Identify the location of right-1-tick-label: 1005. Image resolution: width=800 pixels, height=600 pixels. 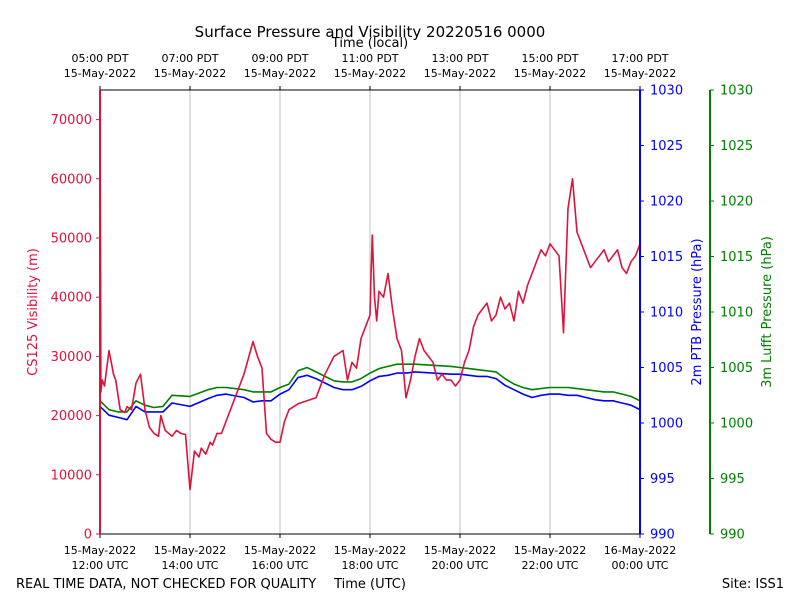
(666, 368).